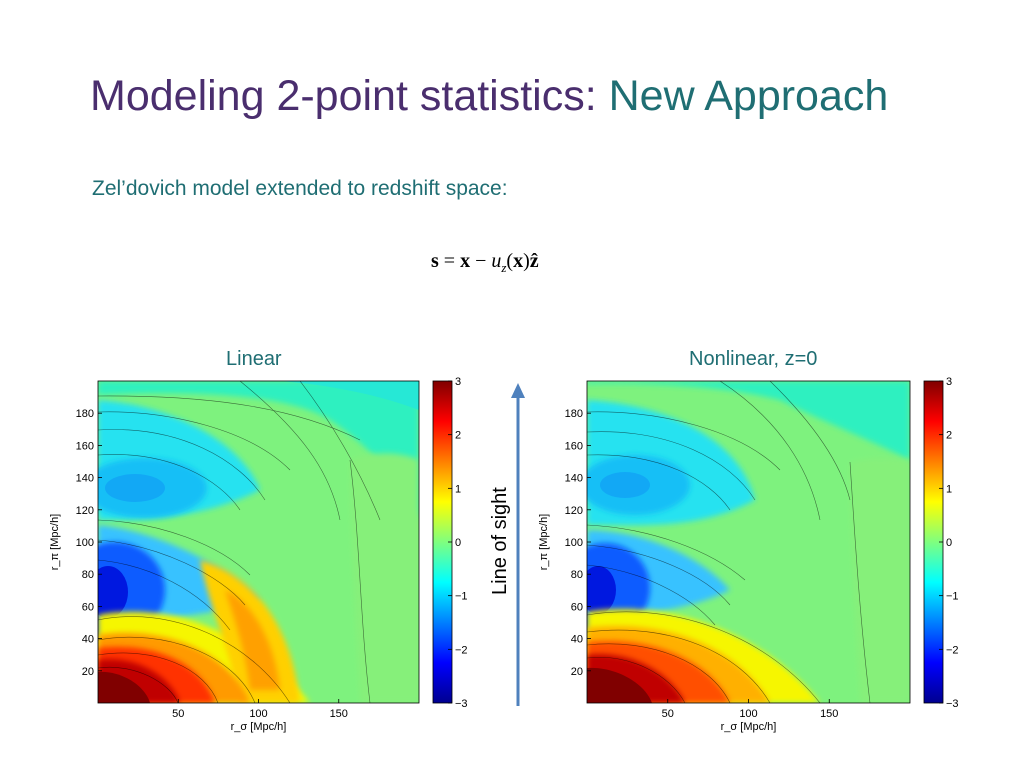  Describe the element at coordinates (449, 261) in the screenshot. I see `eq-equals: =` at that location.